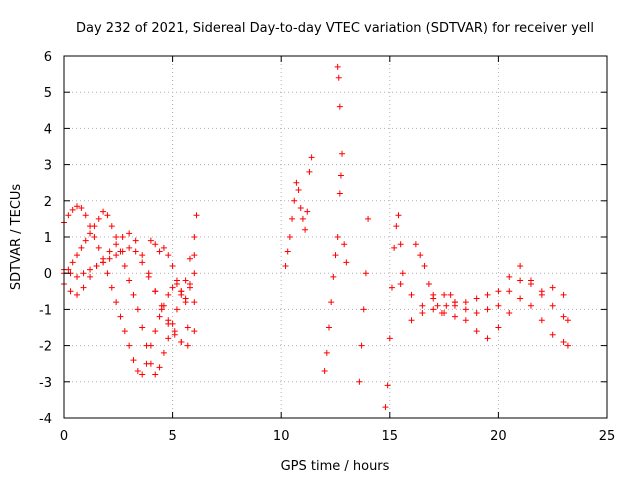 The image size is (640, 480). Describe the element at coordinates (45, 383) in the screenshot. I see `y-tick-label: -3` at that location.